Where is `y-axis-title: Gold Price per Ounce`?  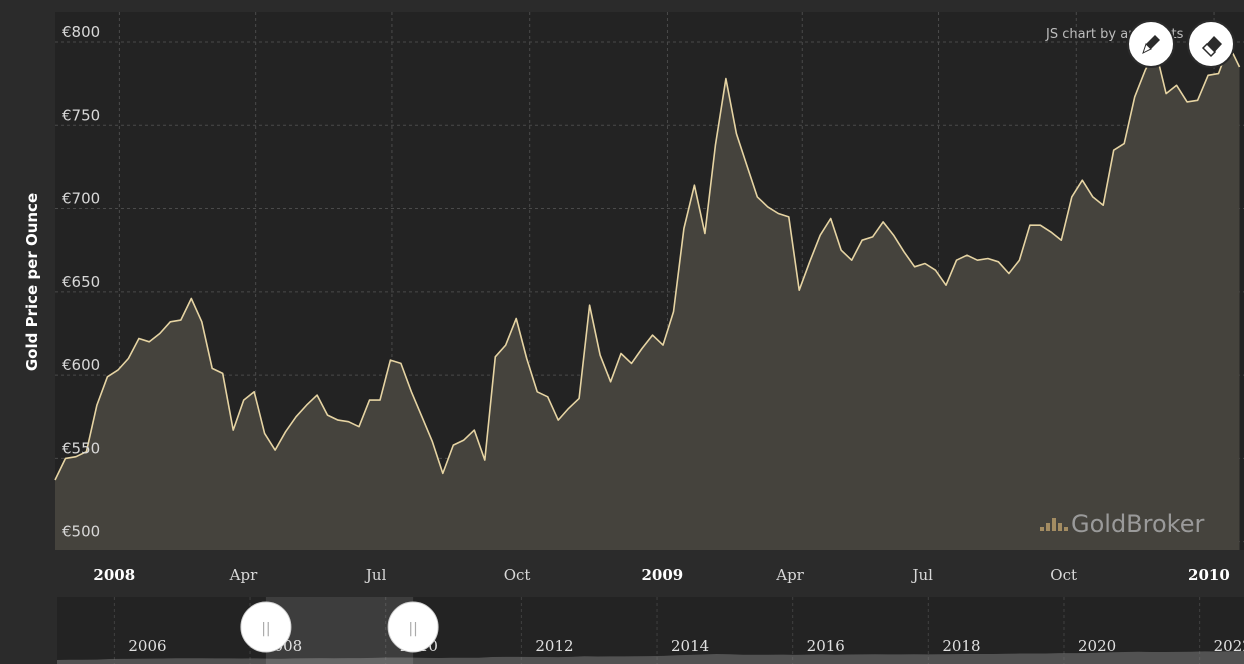 y-axis-title: Gold Price per Ounce is located at coordinates (32, 282).